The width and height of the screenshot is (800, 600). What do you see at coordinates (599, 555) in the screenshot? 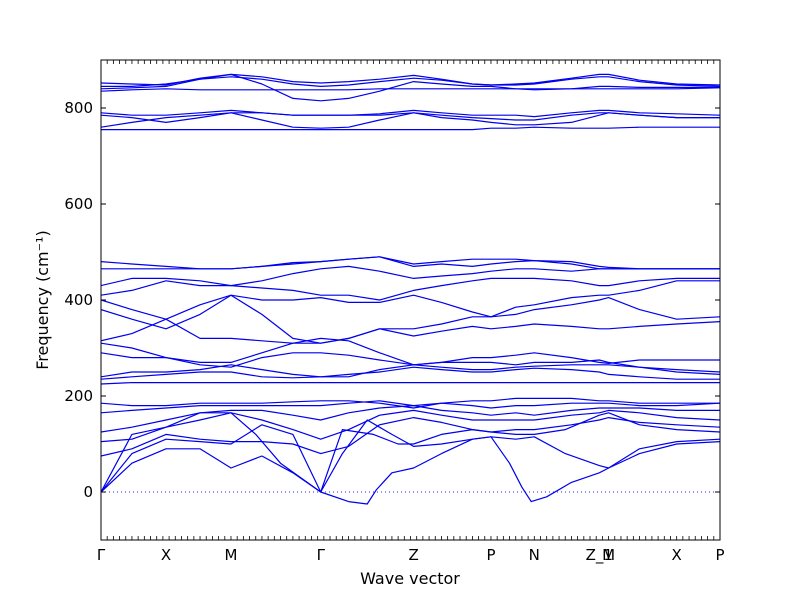
I see `x-tick-label-7: Z_1` at bounding box center [599, 555].